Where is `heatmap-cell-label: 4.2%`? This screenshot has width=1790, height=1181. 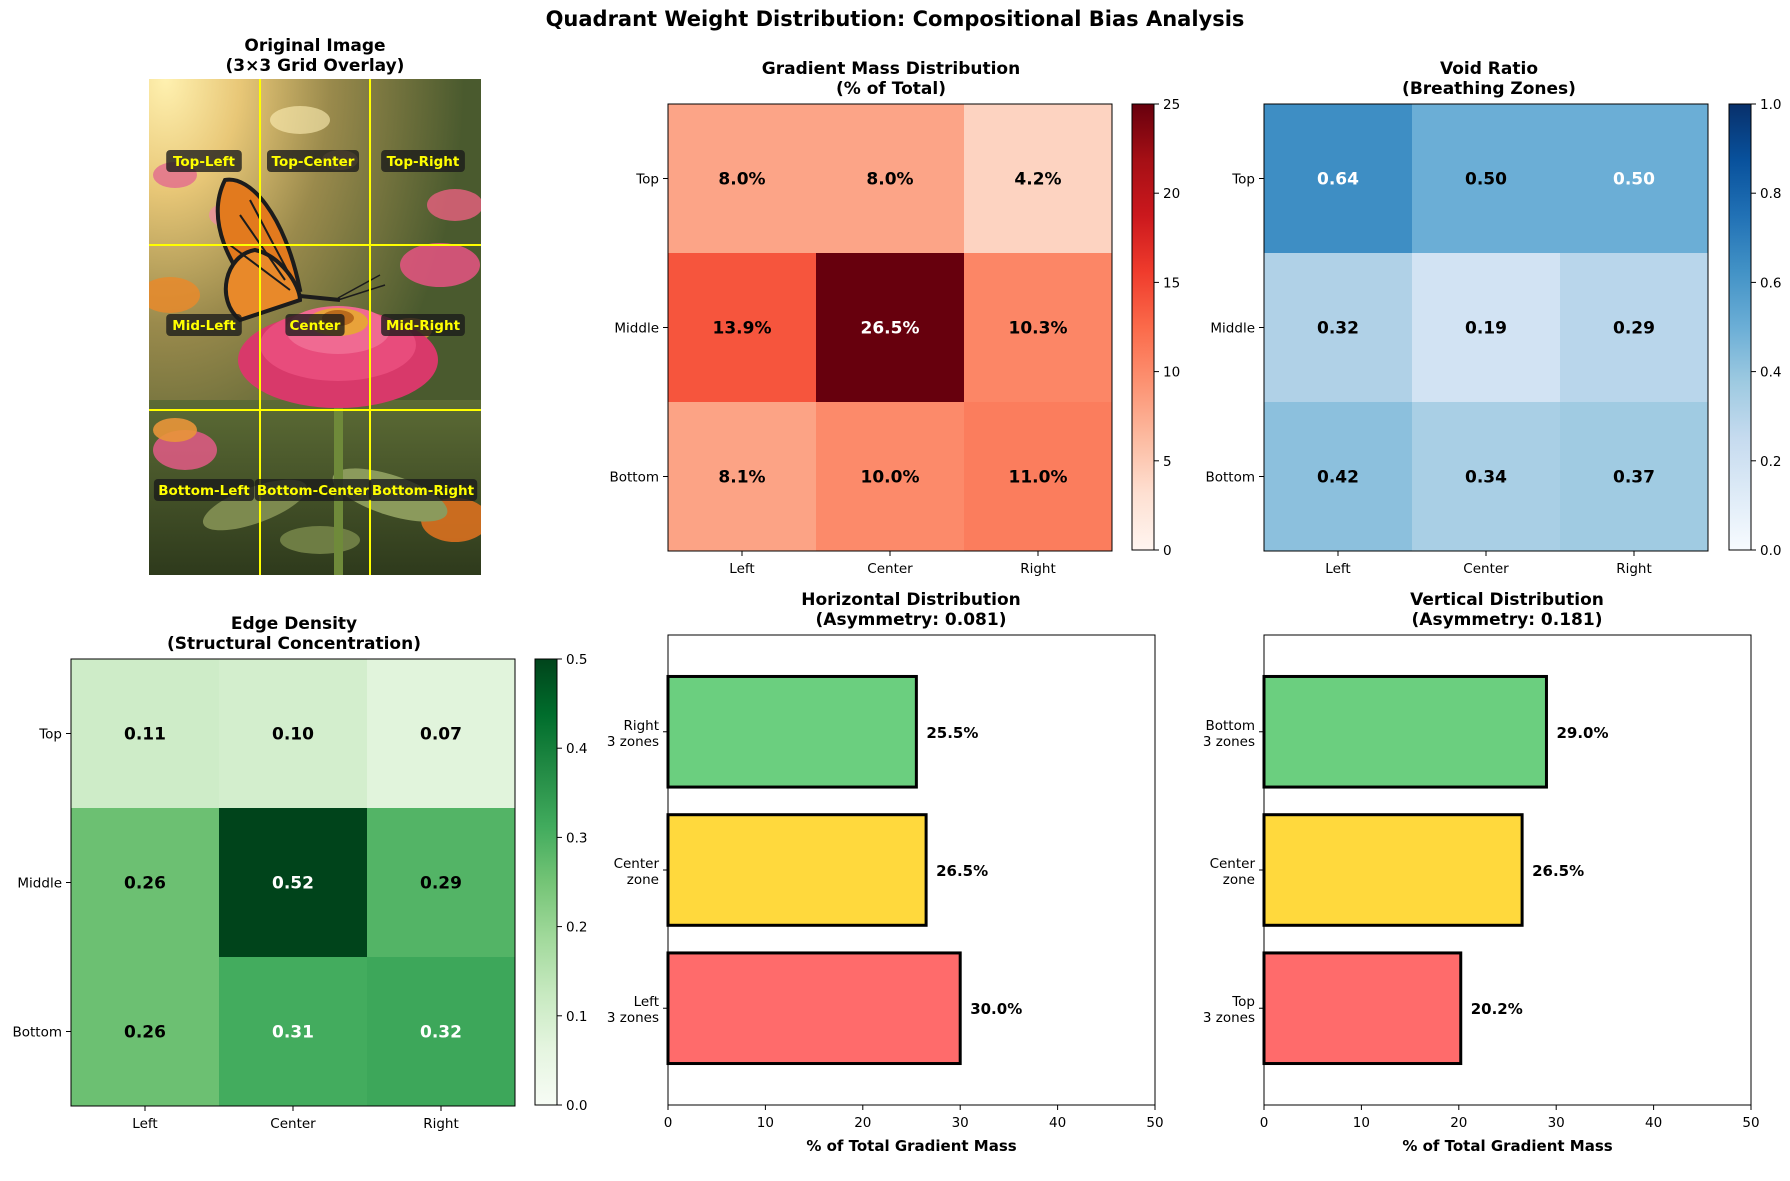 heatmap-cell-label: 4.2% is located at coordinates (1037, 180).